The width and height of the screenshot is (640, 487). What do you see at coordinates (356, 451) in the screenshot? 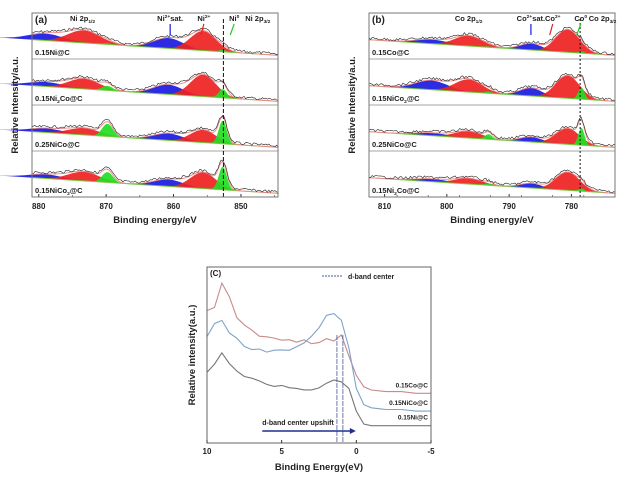
I see `x-tick-label: 0` at bounding box center [356, 451].